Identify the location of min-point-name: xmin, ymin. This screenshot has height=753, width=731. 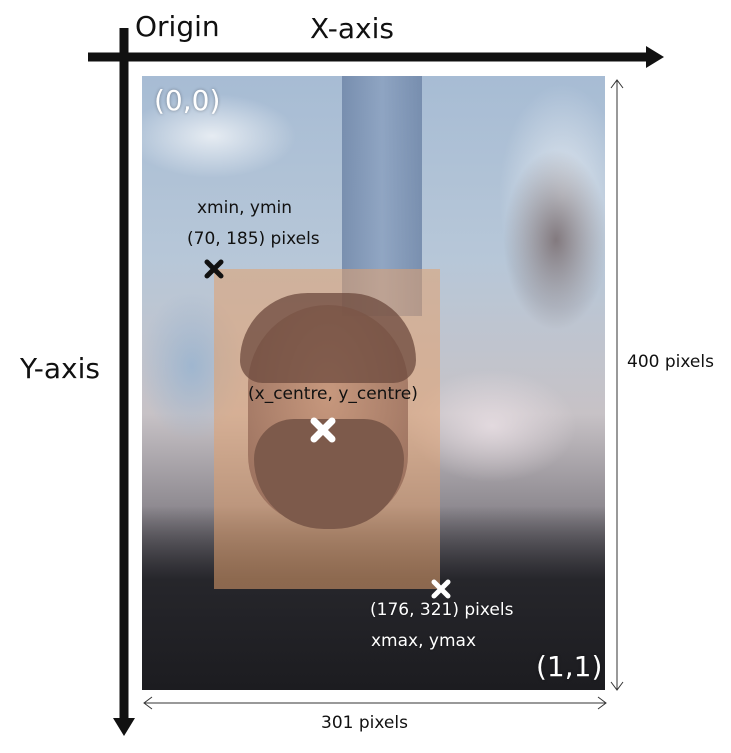
(245, 208).